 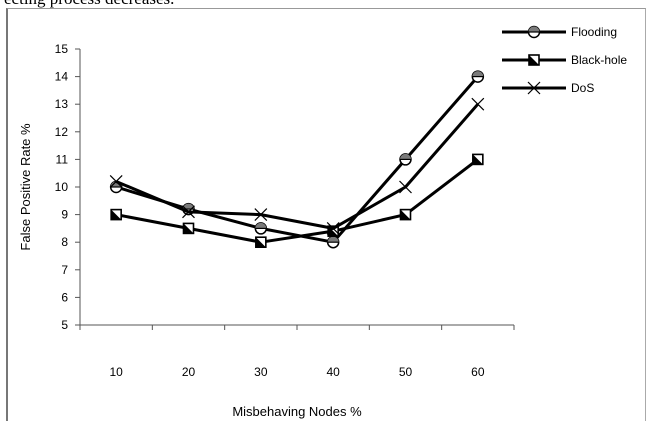 I want to click on x-axis-title: Misbehaving Nodes %, so click(x=297, y=411).